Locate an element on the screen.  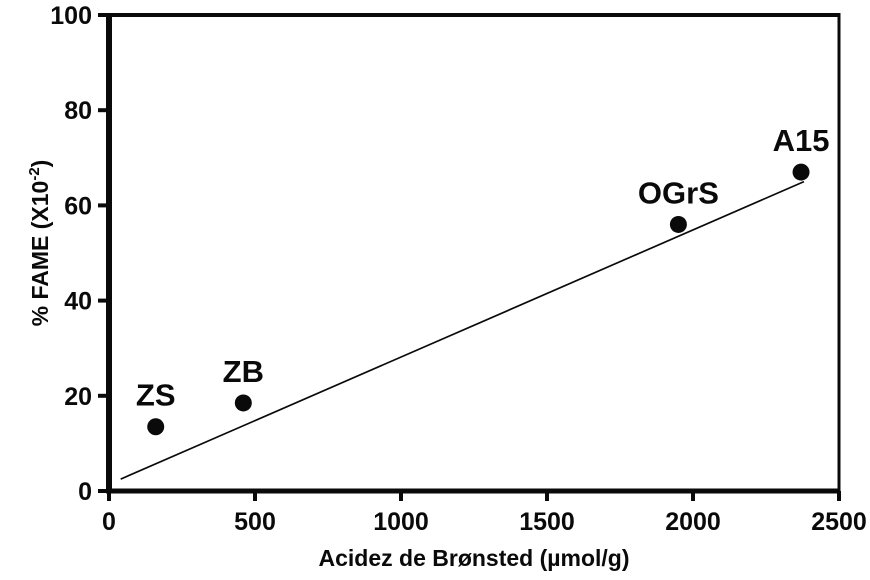
x-tick-label: 2000 is located at coordinates (693, 522).